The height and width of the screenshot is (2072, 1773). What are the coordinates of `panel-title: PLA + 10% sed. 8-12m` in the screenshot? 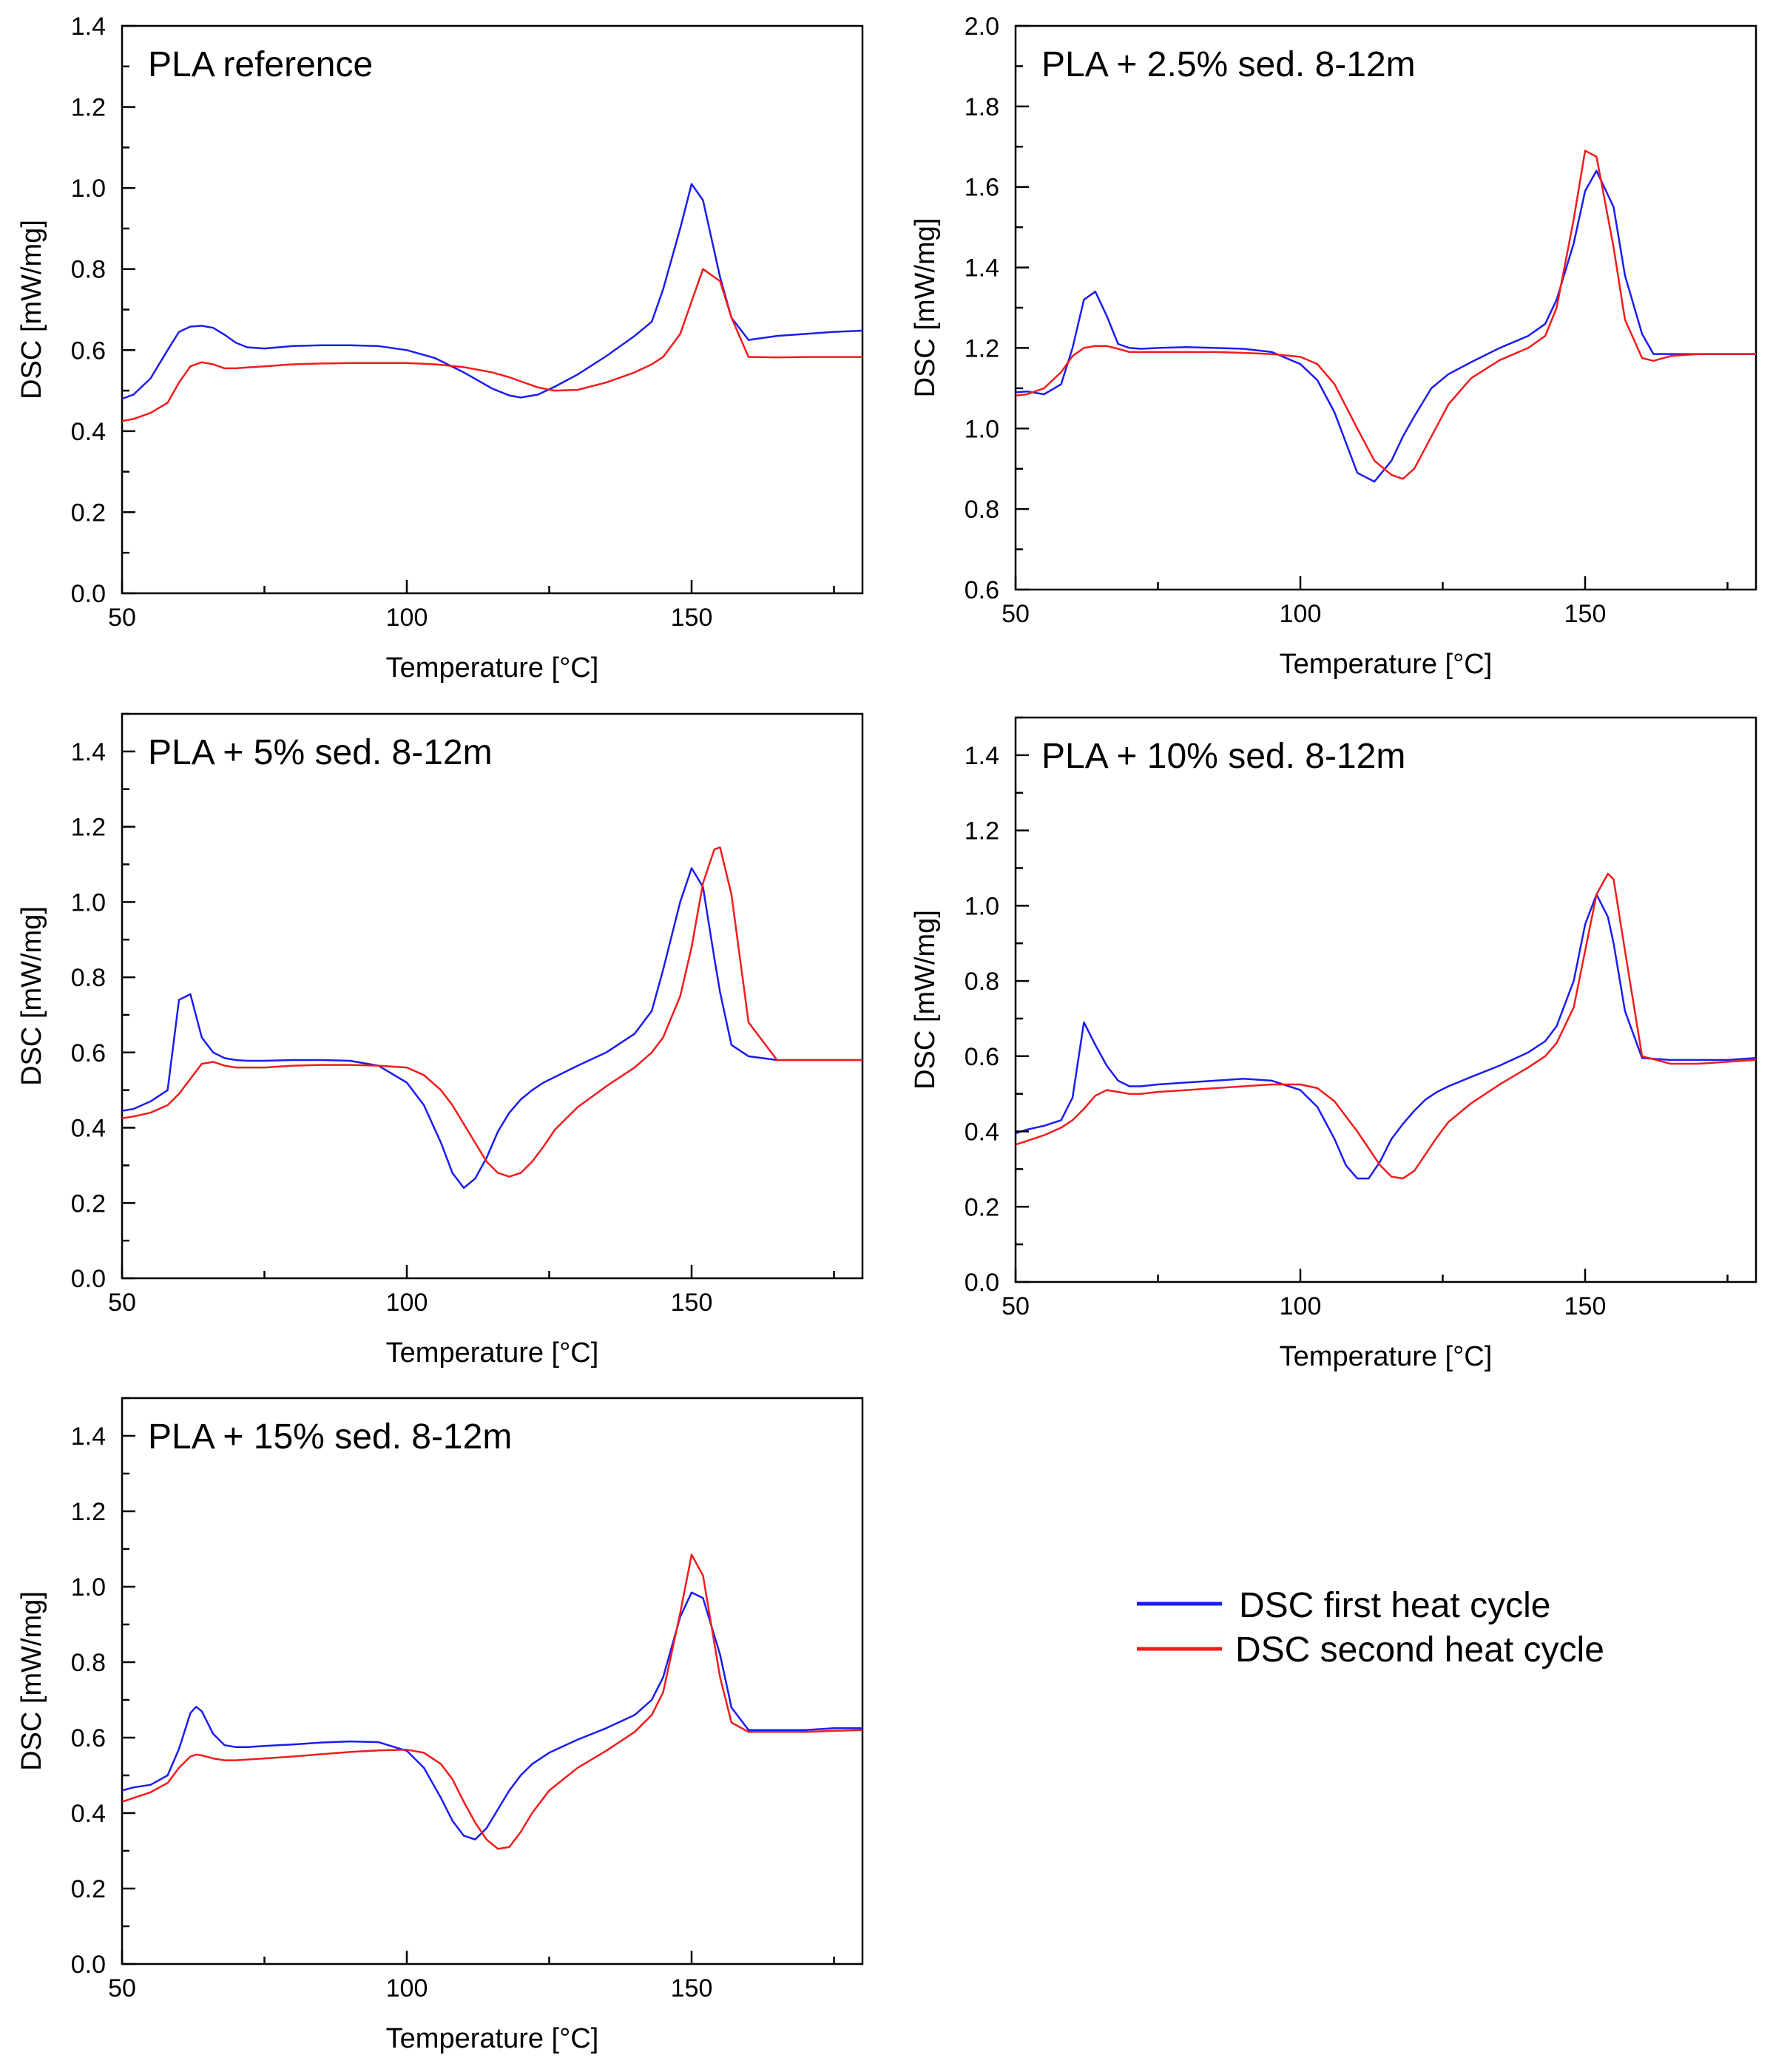 It's located at (1223, 756).